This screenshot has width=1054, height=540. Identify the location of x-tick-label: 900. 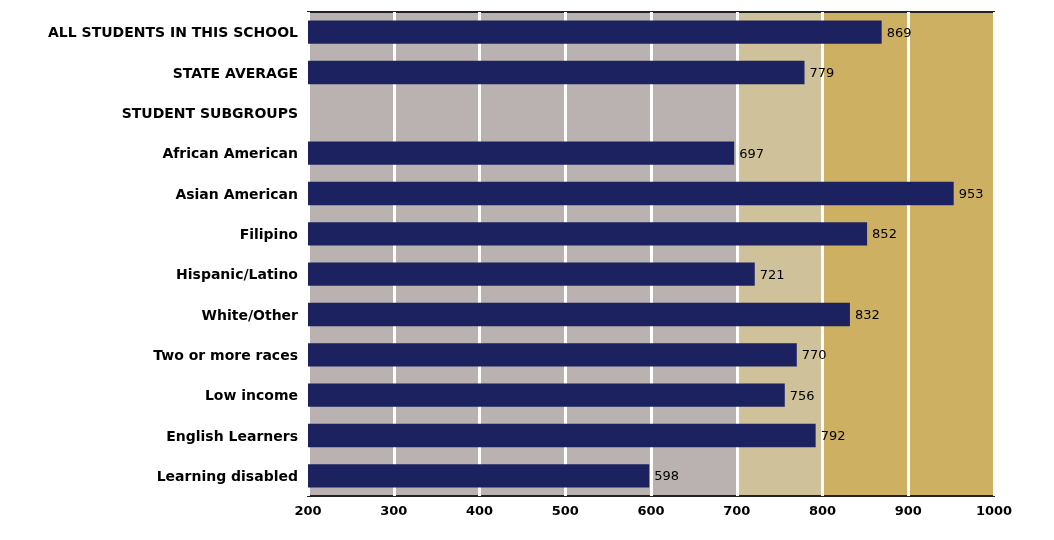
(908, 510).